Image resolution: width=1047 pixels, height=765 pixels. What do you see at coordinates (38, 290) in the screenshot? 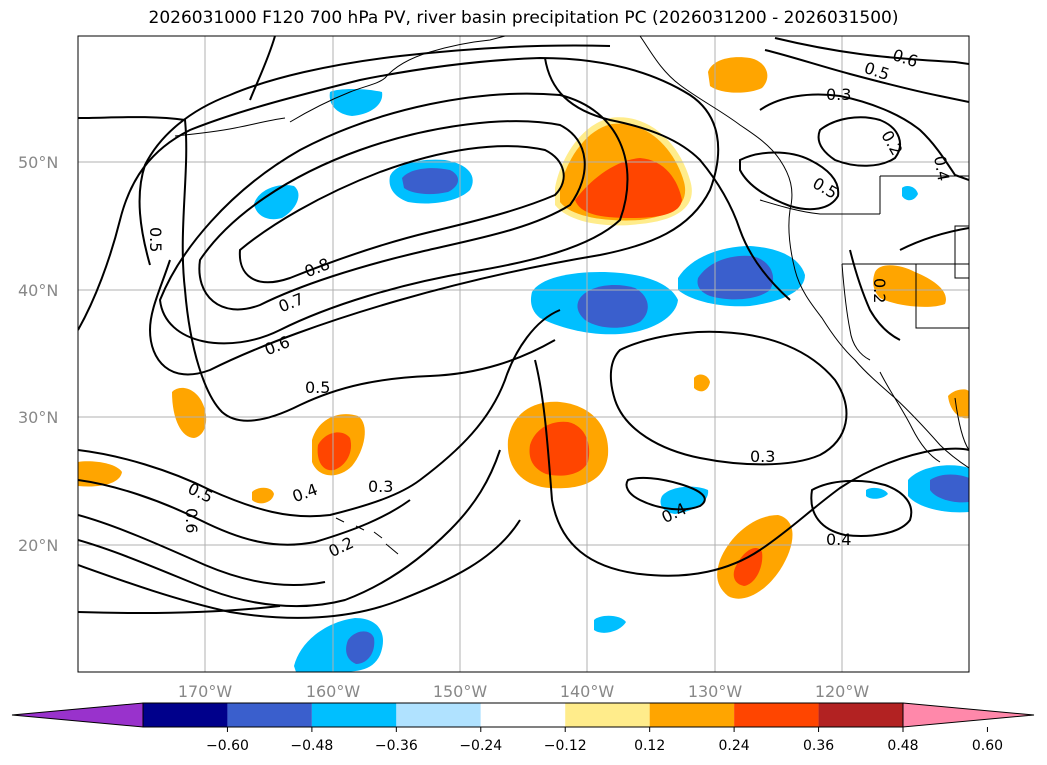
I see `lat-label: 40°N` at bounding box center [38, 290].